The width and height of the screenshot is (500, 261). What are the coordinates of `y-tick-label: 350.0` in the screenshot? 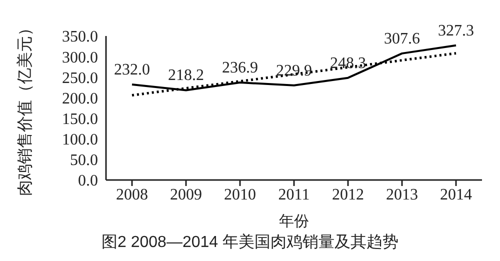 It's located at (80, 37).